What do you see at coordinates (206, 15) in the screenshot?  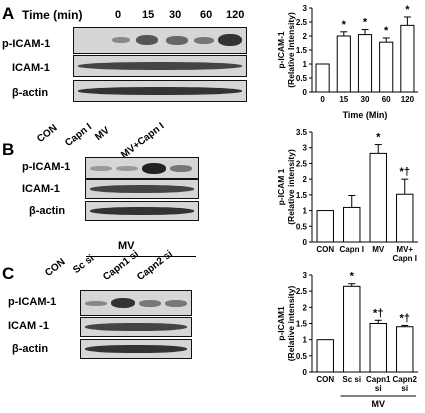 I see `time-60: 60` at bounding box center [206, 15].